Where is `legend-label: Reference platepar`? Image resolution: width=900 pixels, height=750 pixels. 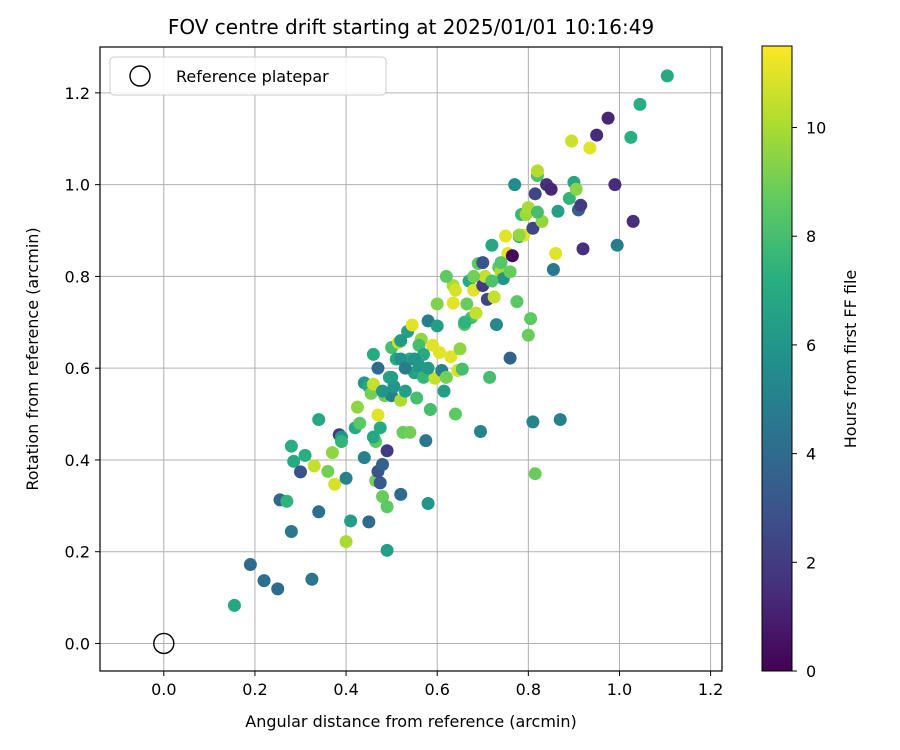
legend-label: Reference platepar is located at coordinates (252, 76).